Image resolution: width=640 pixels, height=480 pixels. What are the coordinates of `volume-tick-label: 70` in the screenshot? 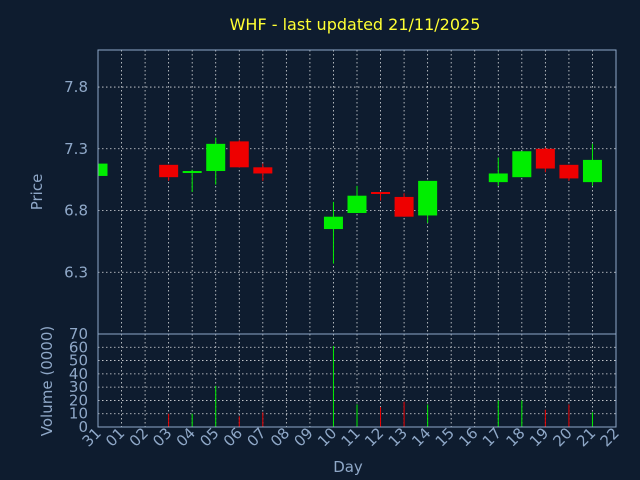 It's located at (78, 334).